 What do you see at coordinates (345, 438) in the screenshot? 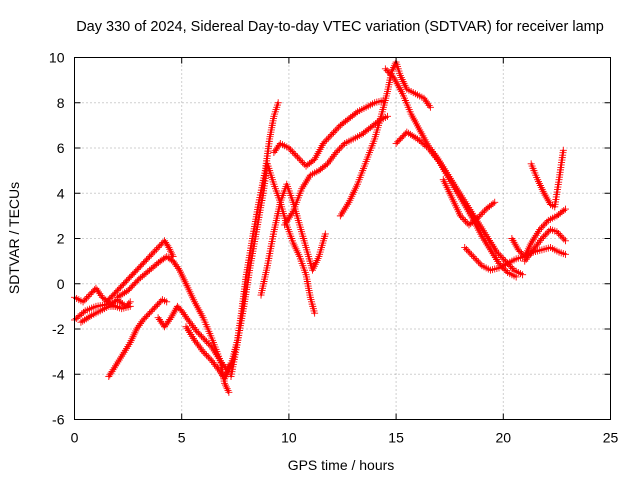
I see `x-tick-labels: 0 5 10 15 20 25` at bounding box center [345, 438].